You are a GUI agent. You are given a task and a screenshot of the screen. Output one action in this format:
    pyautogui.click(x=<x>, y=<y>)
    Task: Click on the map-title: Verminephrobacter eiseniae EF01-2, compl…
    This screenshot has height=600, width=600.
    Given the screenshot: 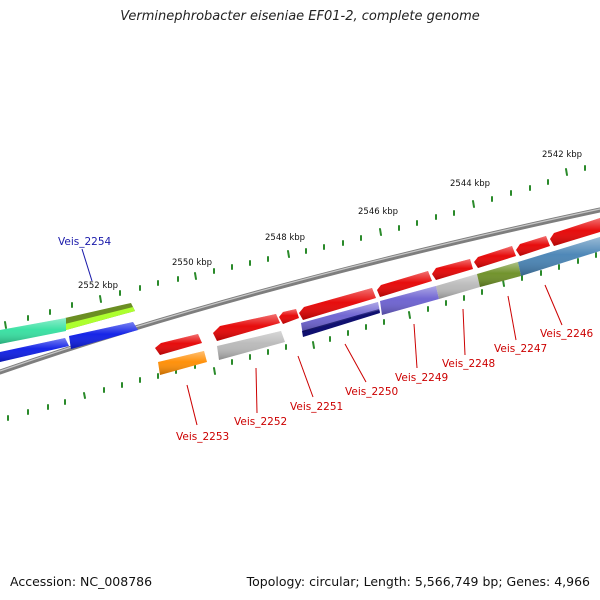 What is the action you would take?
    pyautogui.click(x=300, y=16)
    